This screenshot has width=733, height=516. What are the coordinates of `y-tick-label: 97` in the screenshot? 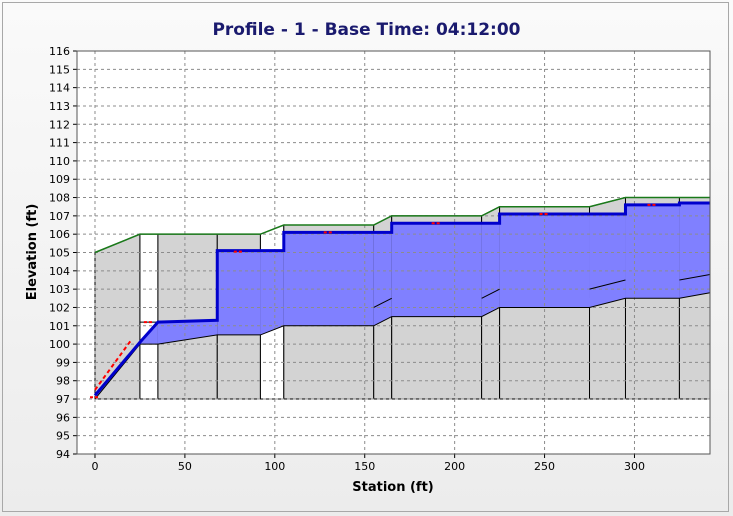 It's located at (63, 399).